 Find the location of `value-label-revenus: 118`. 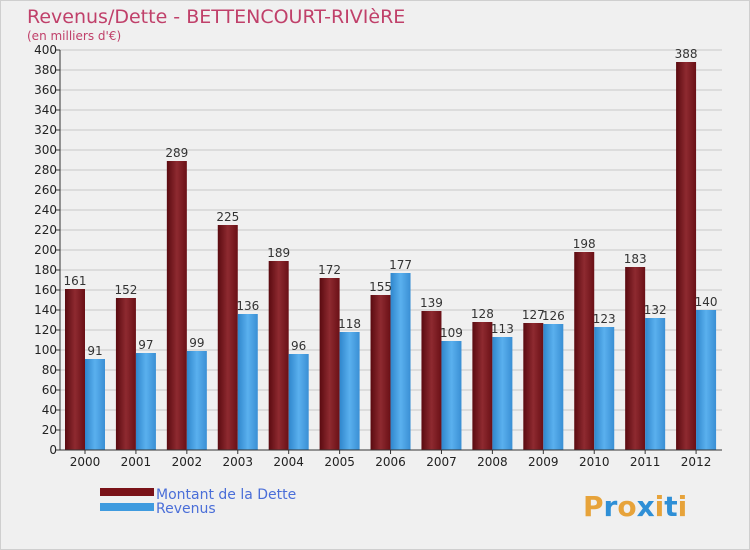

value-label-revenus: 118 is located at coordinates (349, 324).